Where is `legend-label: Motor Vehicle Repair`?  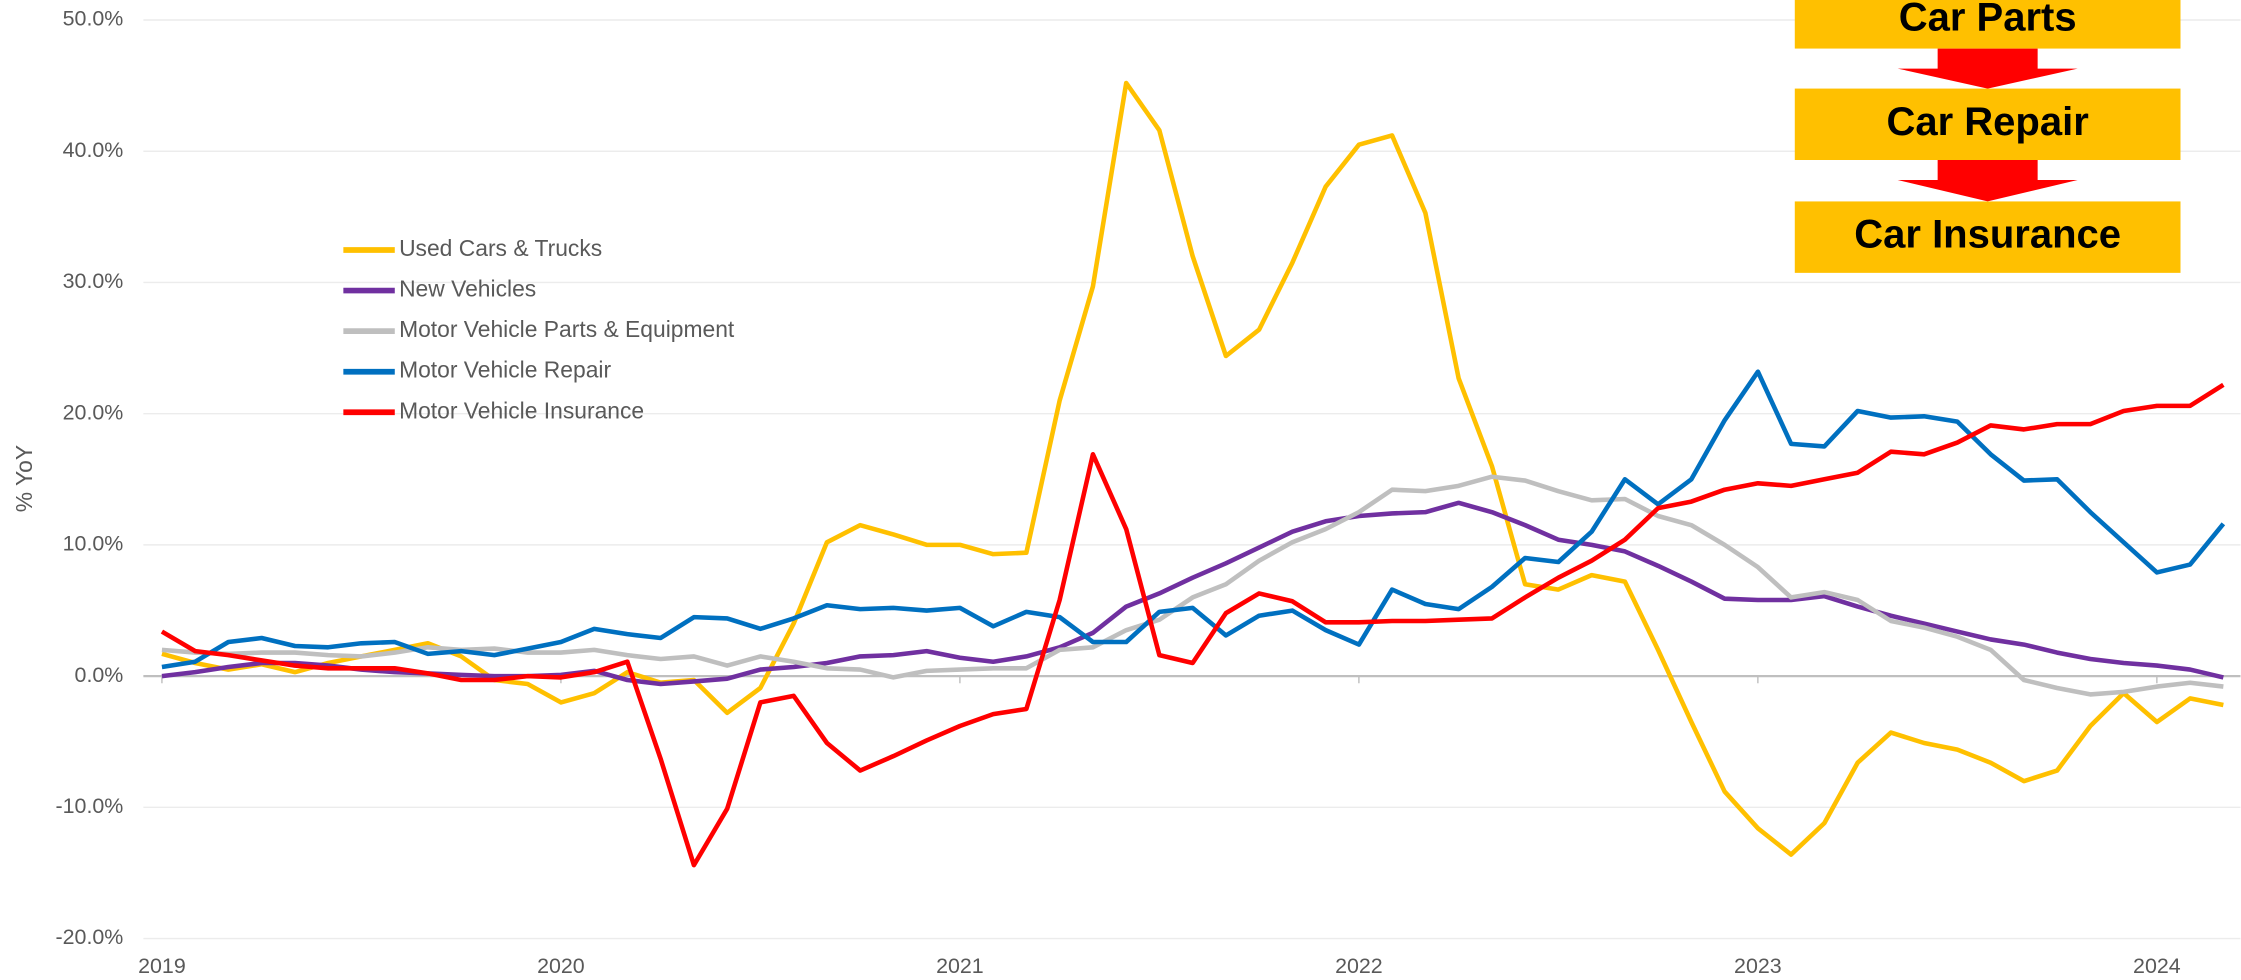 legend-label: Motor Vehicle Repair is located at coordinates (505, 370).